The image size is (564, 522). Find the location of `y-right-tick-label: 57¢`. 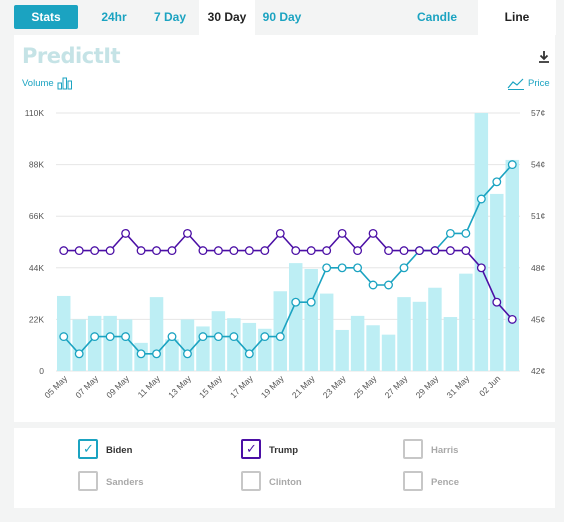

y-right-tick-label: 57¢ is located at coordinates (538, 113).